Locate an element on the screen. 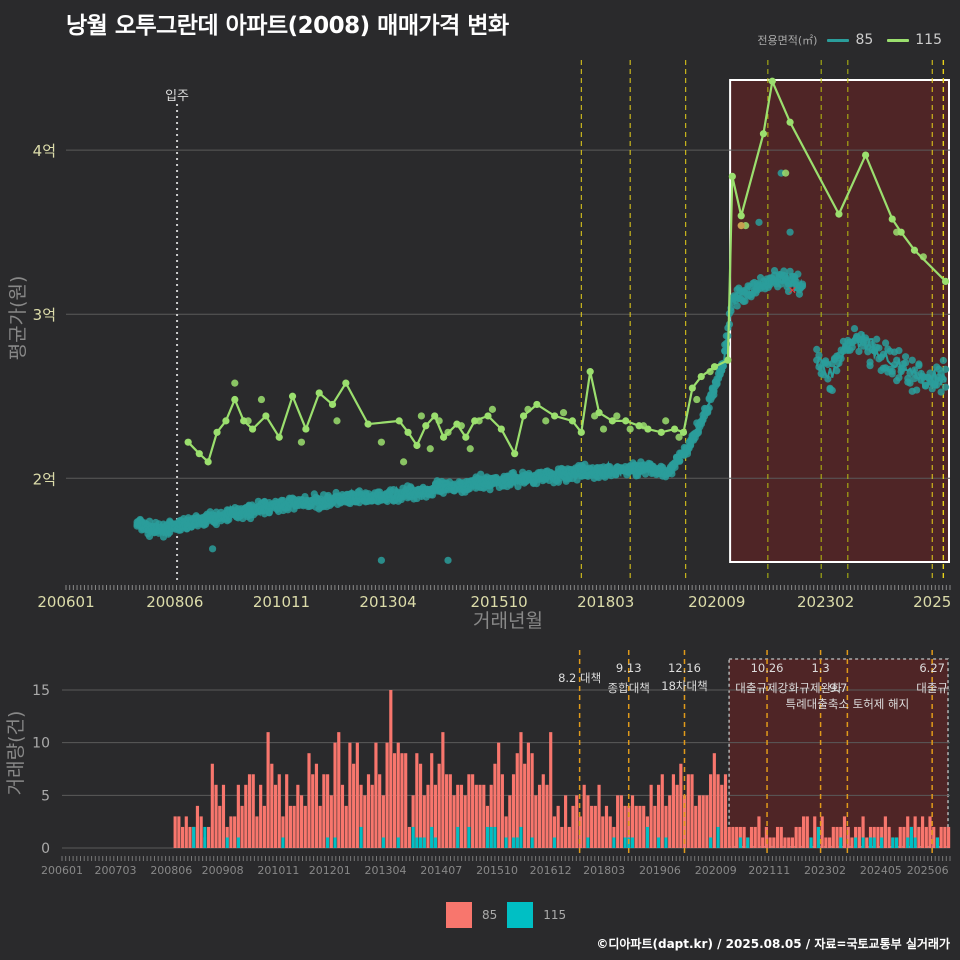  bar-y-axis-title: 거래량(건) is located at coordinates (16, 753).